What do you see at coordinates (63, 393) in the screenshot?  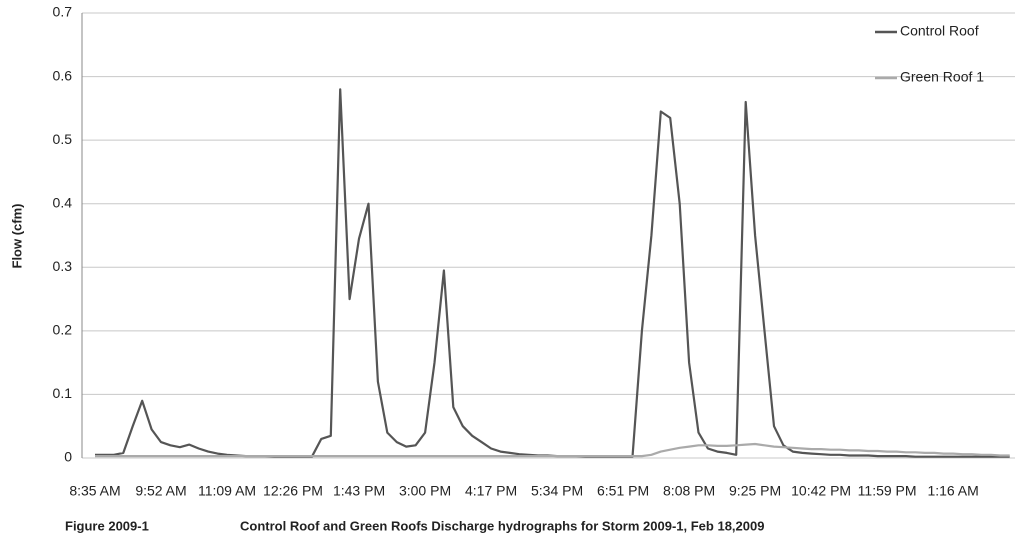 I see `y-tick-label: 0.1` at bounding box center [63, 393].